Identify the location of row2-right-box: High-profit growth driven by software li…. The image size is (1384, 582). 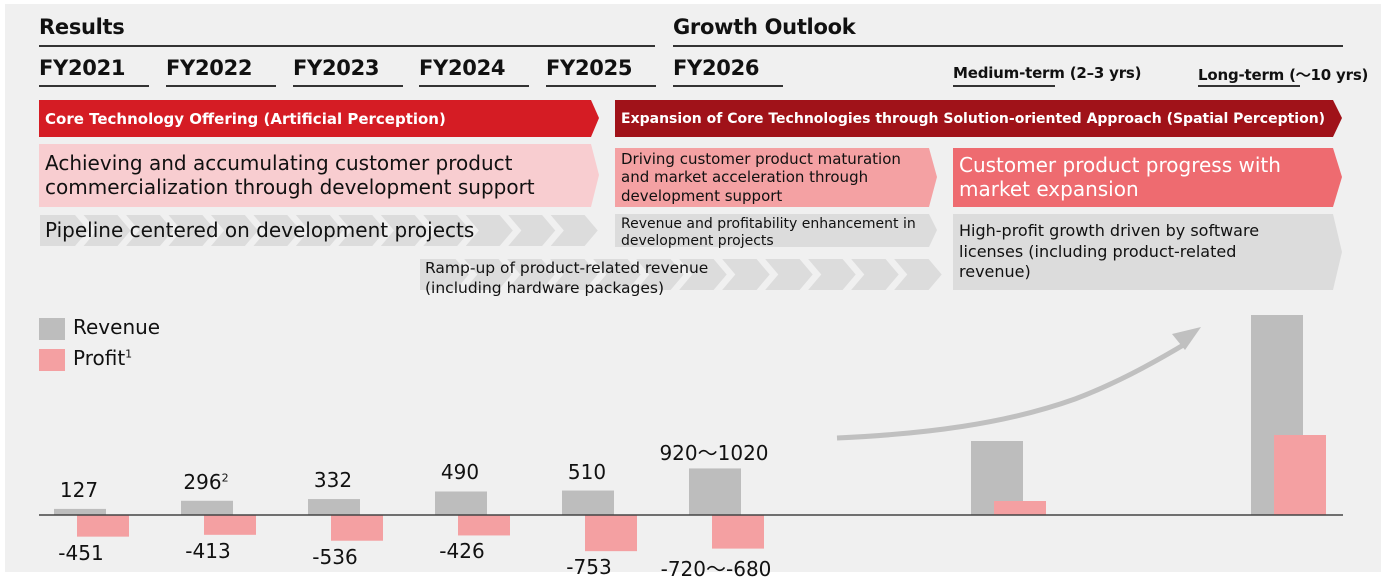
(1143, 252).